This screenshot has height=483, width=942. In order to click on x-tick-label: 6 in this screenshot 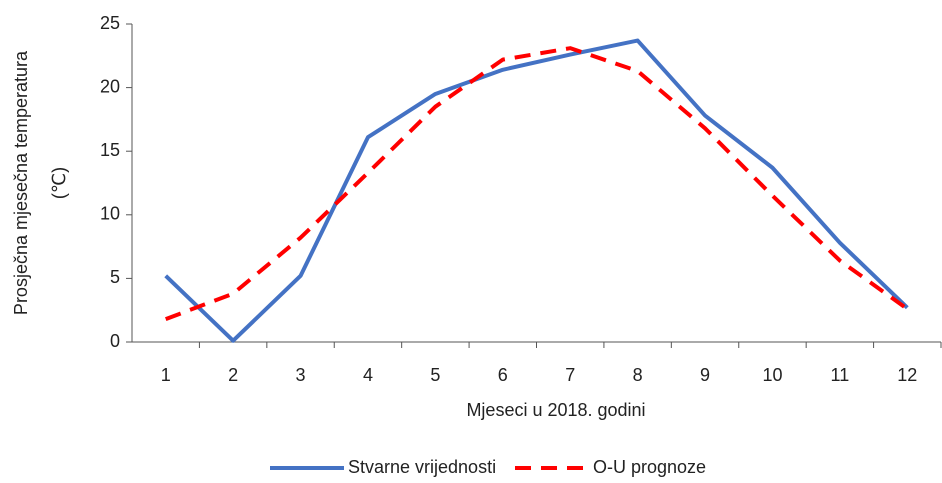, I will do `click(503, 375)`.